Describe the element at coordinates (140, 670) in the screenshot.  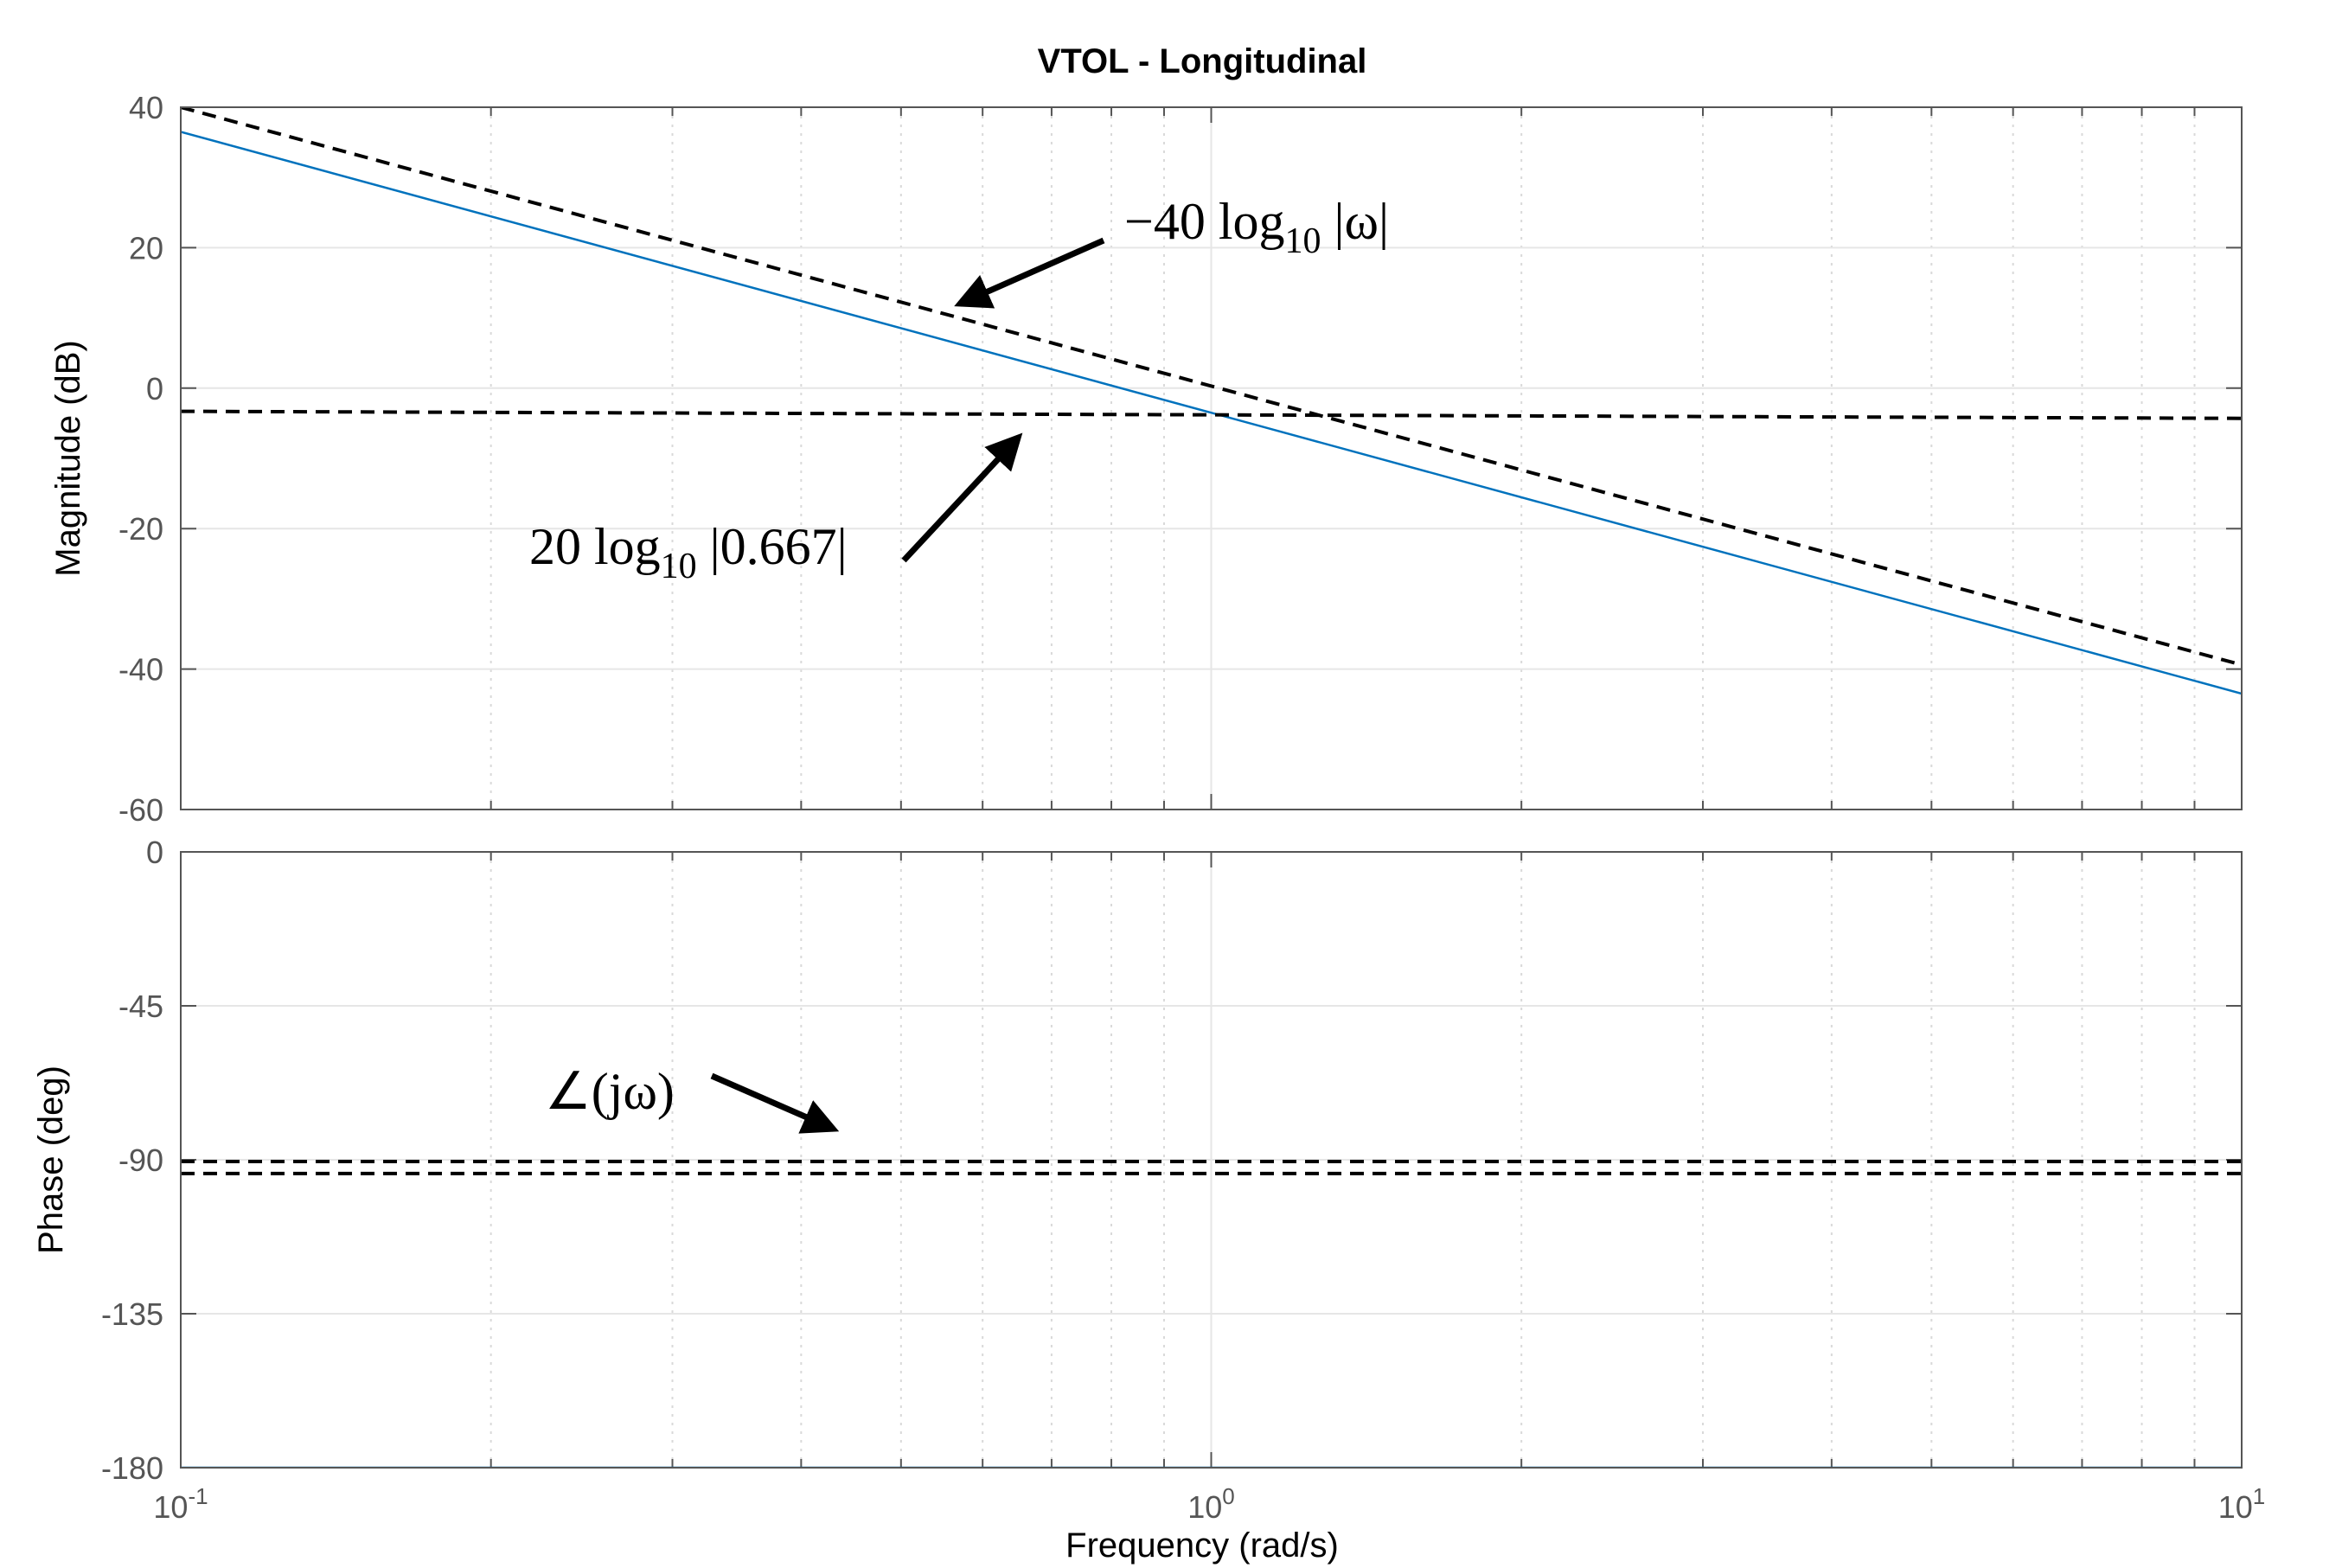
I see `magnitude-y-tick-label: -40` at that location.